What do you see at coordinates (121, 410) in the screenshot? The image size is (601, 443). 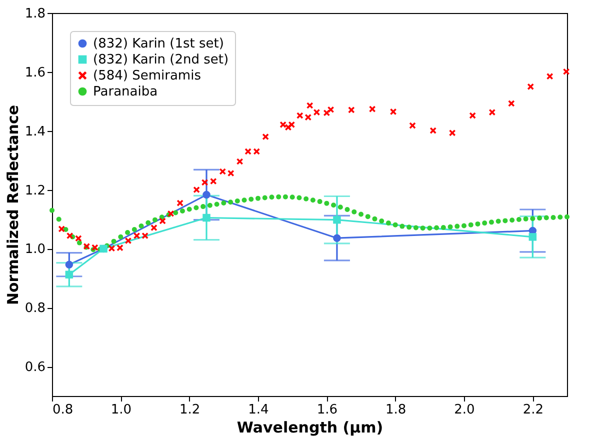 I see `x-tick-label: 1.0` at bounding box center [121, 410].